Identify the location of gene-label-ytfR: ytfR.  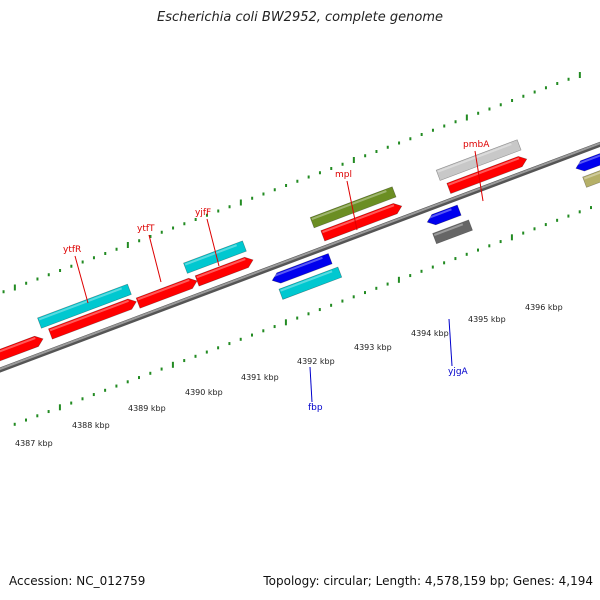
(72, 250).